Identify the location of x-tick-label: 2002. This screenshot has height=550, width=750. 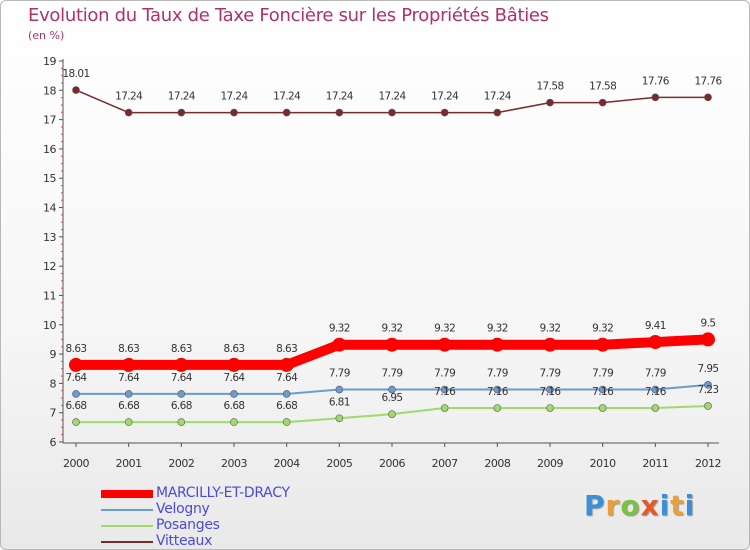
(181, 463).